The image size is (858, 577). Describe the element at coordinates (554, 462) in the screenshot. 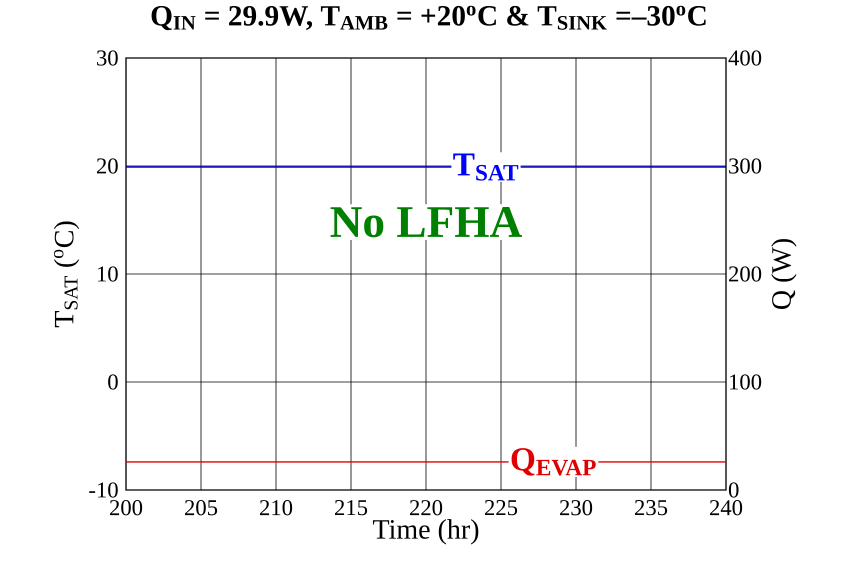

I see `series-label: Q$_{EVAP}$` at that location.